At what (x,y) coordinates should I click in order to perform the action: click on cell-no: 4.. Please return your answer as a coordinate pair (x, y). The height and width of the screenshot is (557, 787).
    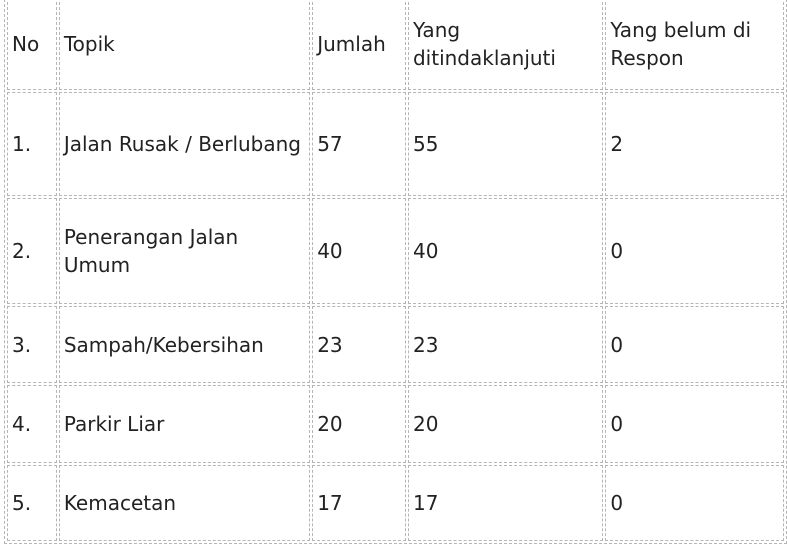
    Looking at the image, I should click on (32, 424).